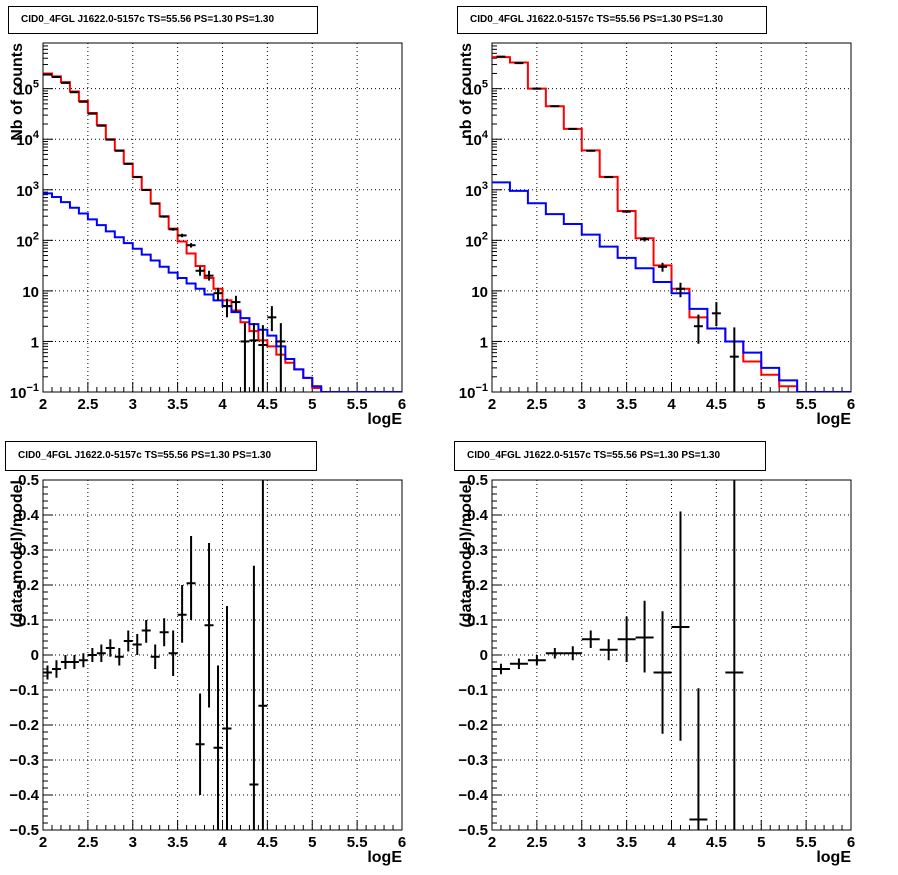 This screenshot has width=898, height=875. I want to click on y-axis-title: nb of counts, so click(466, 91).